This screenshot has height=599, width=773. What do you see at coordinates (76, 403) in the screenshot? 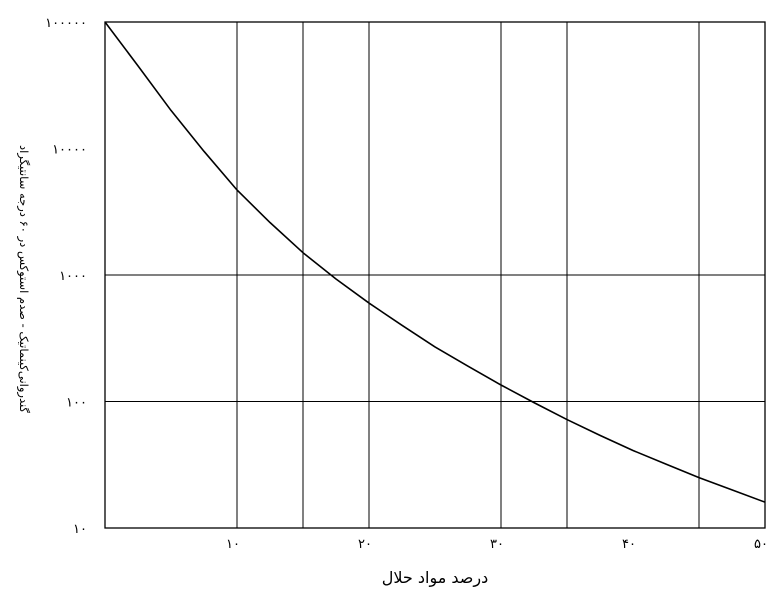
I see `y-tick-label: ۱۰۰` at bounding box center [76, 403].